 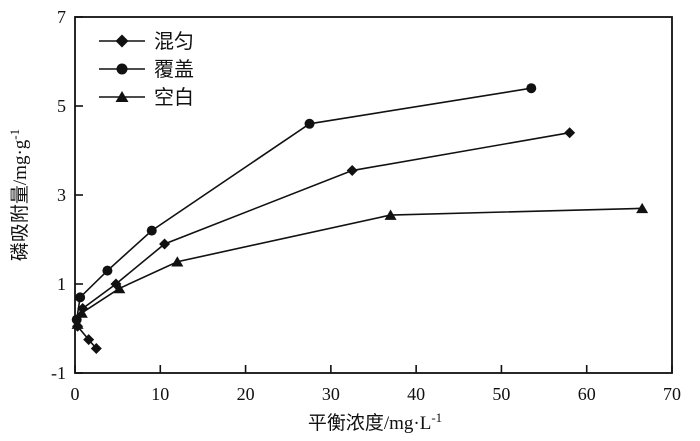 What do you see at coordinates (61, 106) in the screenshot?
I see `y-tick-label: 5` at bounding box center [61, 106].